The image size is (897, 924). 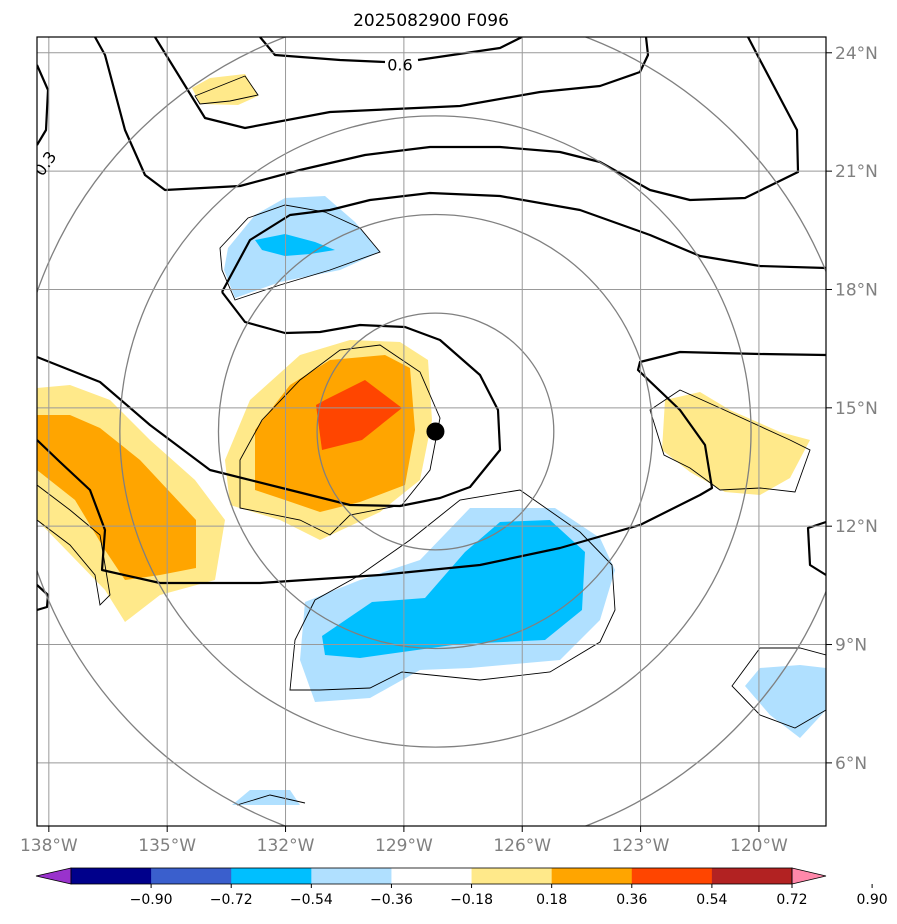 What do you see at coordinates (53, 876) in the screenshot?
I see `colorbar-extend-low` at bounding box center [53, 876].